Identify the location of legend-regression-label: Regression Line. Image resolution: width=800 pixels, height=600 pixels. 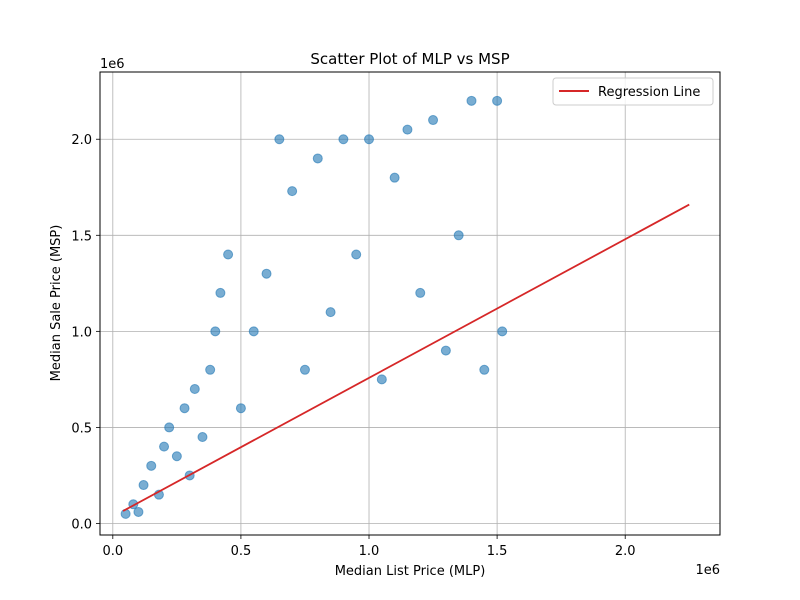
(649, 92).